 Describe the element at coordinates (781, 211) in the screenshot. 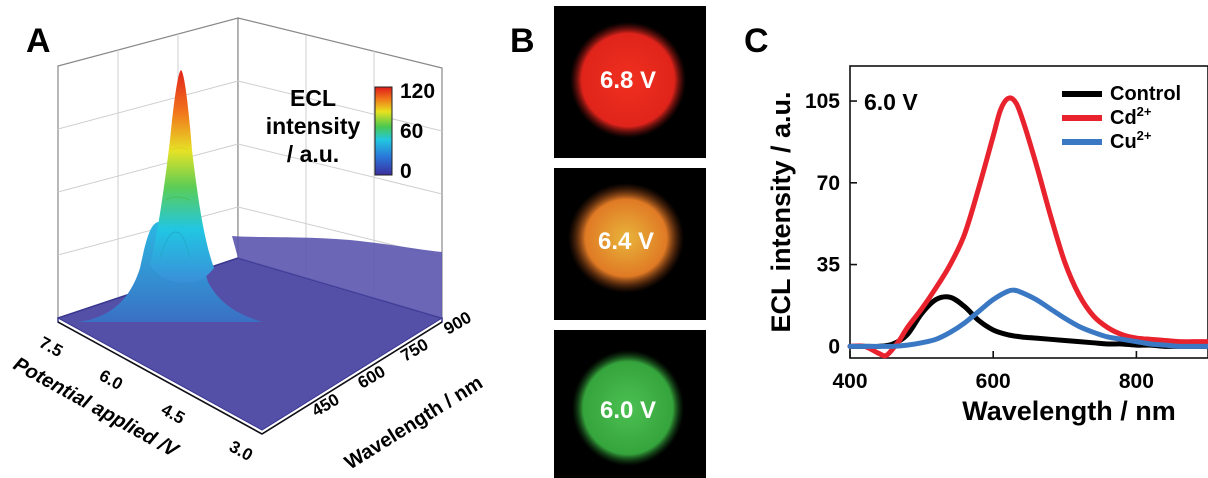

I see `y-axis-label: ECL intensity / a.u.` at that location.